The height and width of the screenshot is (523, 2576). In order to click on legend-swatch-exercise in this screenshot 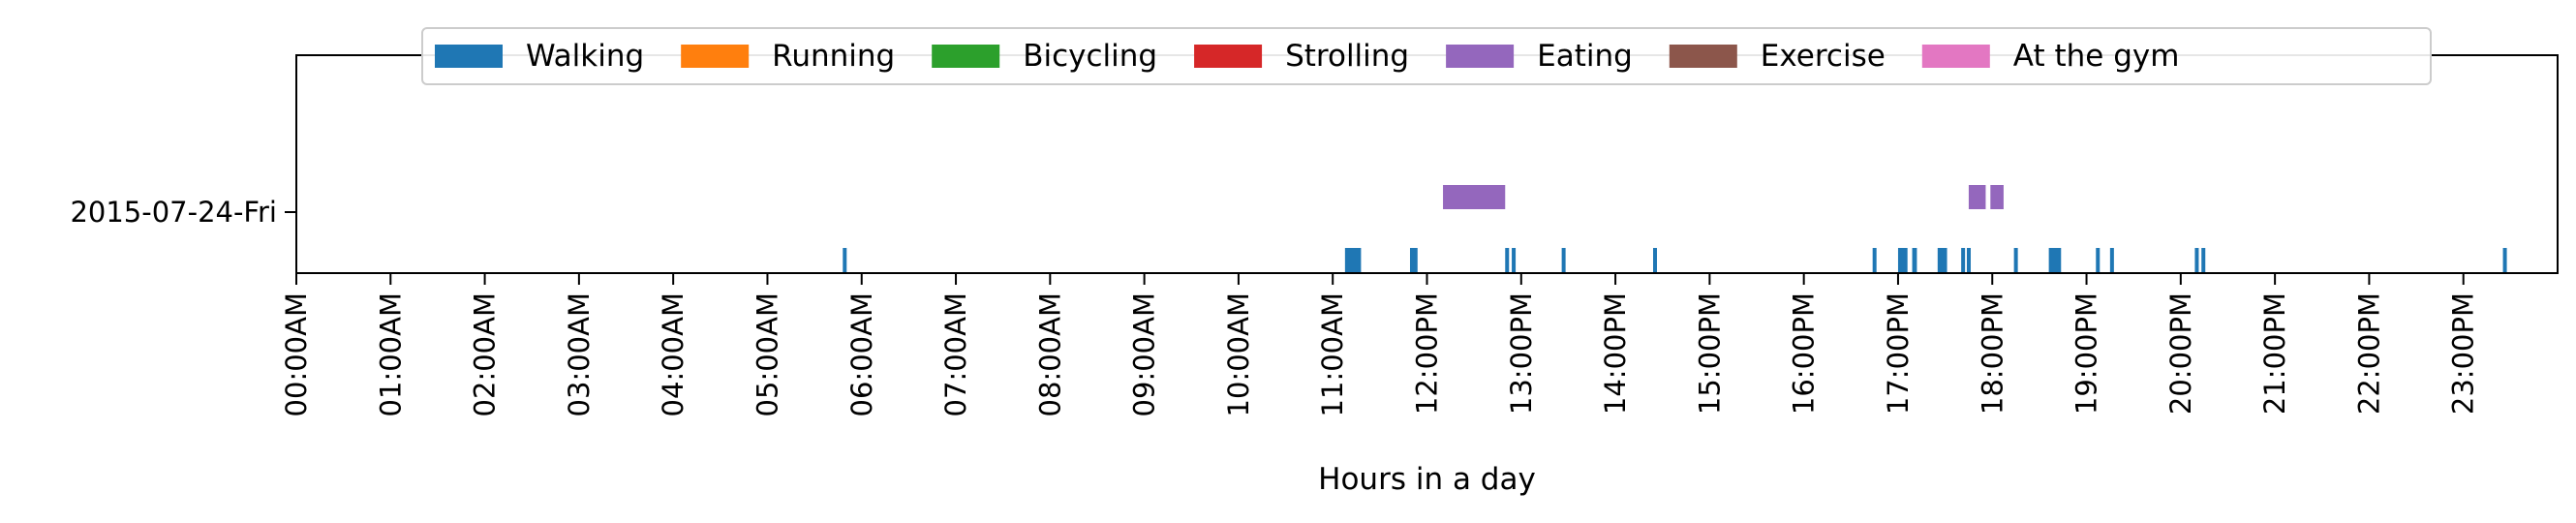, I will do `click(1703, 56)`.